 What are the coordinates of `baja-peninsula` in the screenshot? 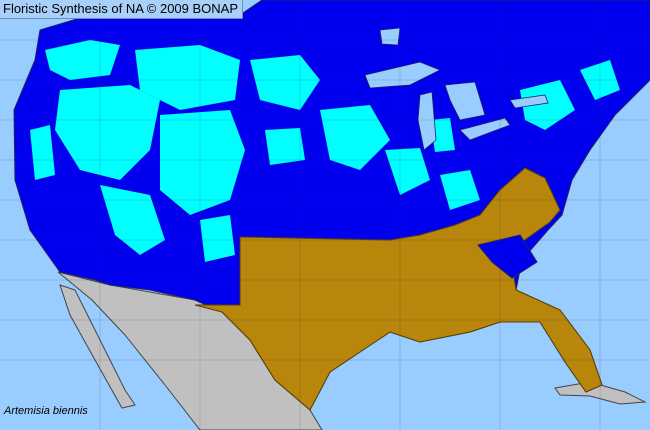 It's located at (97, 346).